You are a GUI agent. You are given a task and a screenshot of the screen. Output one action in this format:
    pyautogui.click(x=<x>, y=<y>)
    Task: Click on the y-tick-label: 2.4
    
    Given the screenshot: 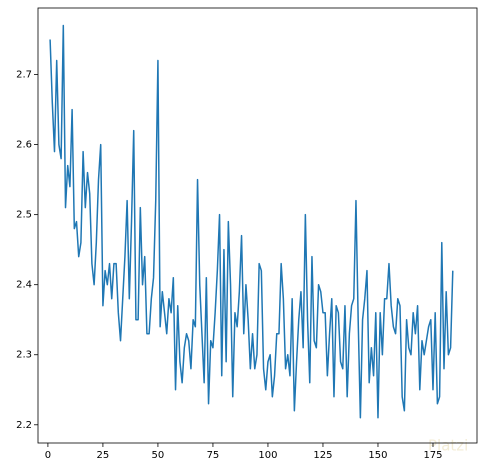 What is the action you would take?
    pyautogui.click(x=24, y=285)
    